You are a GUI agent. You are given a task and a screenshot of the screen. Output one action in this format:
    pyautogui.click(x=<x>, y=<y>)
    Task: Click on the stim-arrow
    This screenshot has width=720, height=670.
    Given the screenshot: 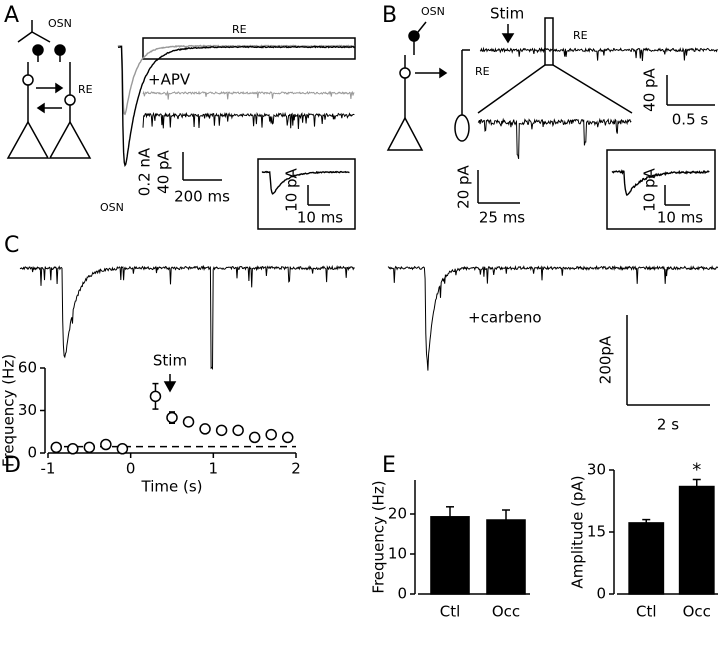 What is the action you would take?
    pyautogui.click(x=508, y=38)
    